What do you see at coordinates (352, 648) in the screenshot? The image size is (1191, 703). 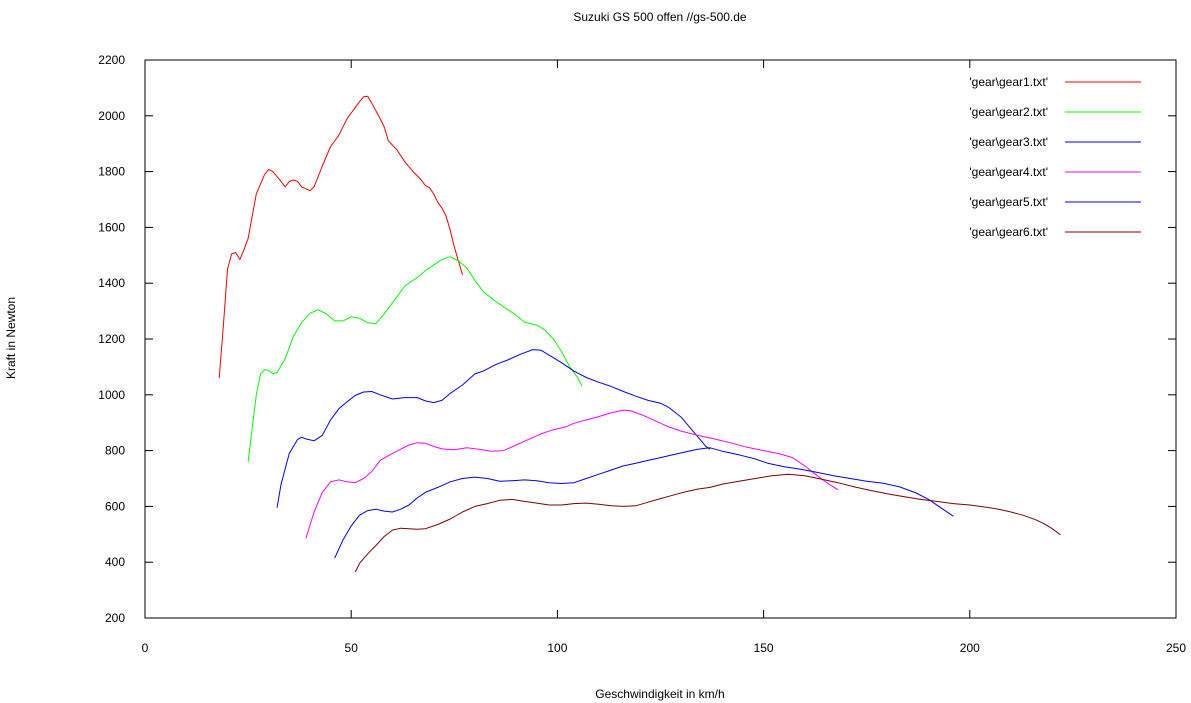 I see `x-tick-label: 50` at bounding box center [352, 648].